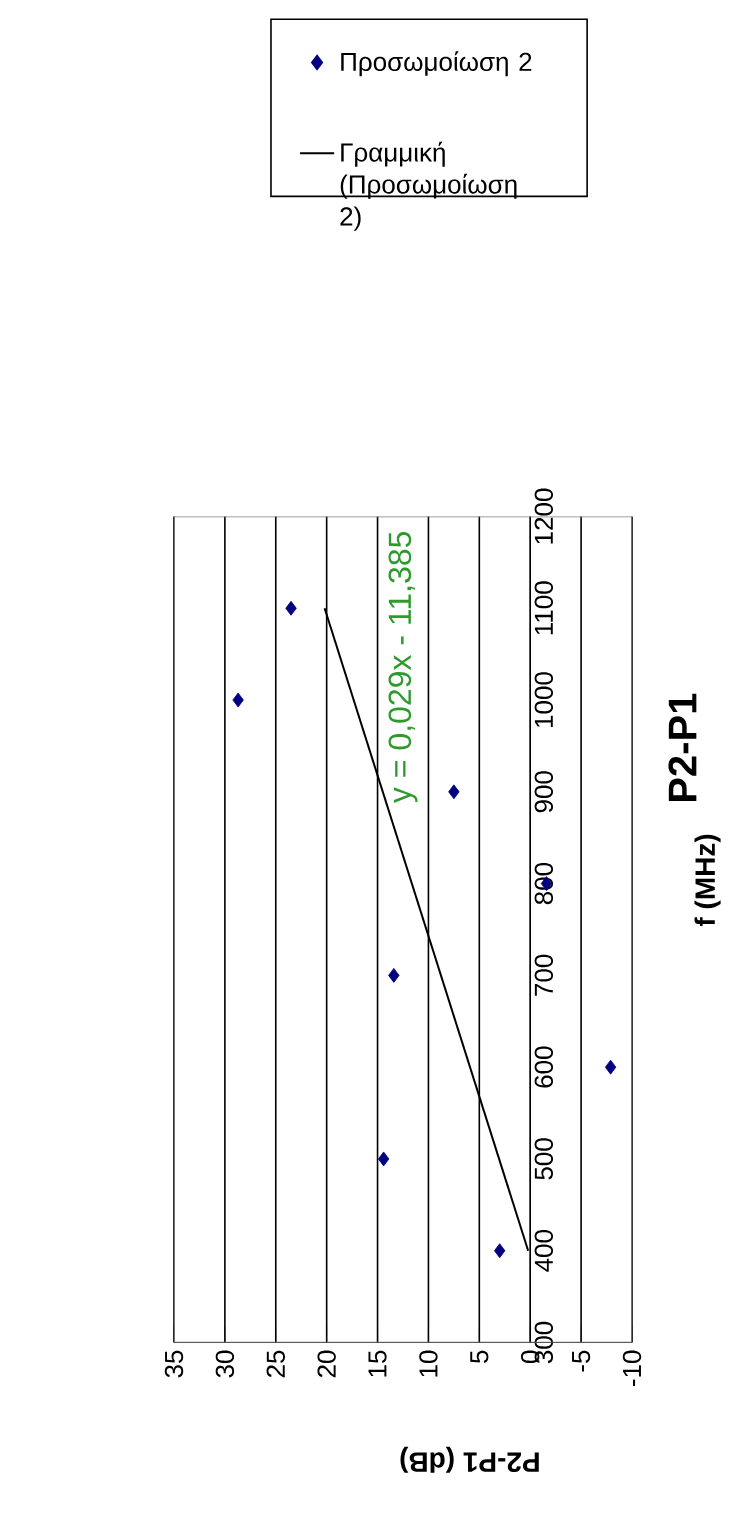  What do you see at coordinates (225, 1364) in the screenshot?
I see `x-tick-label: 30` at bounding box center [225, 1364].